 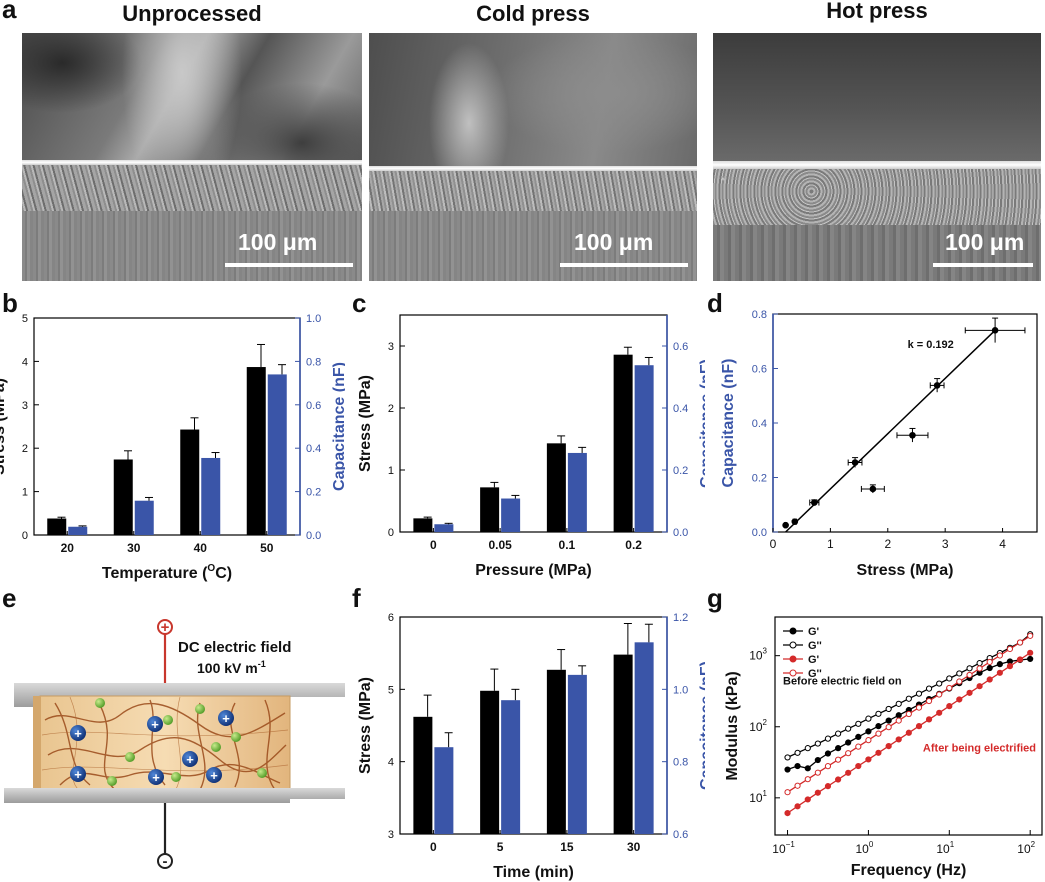 What do you see at coordinates (634, 847) in the screenshot?
I see `x-tick-label: 30` at bounding box center [634, 847].